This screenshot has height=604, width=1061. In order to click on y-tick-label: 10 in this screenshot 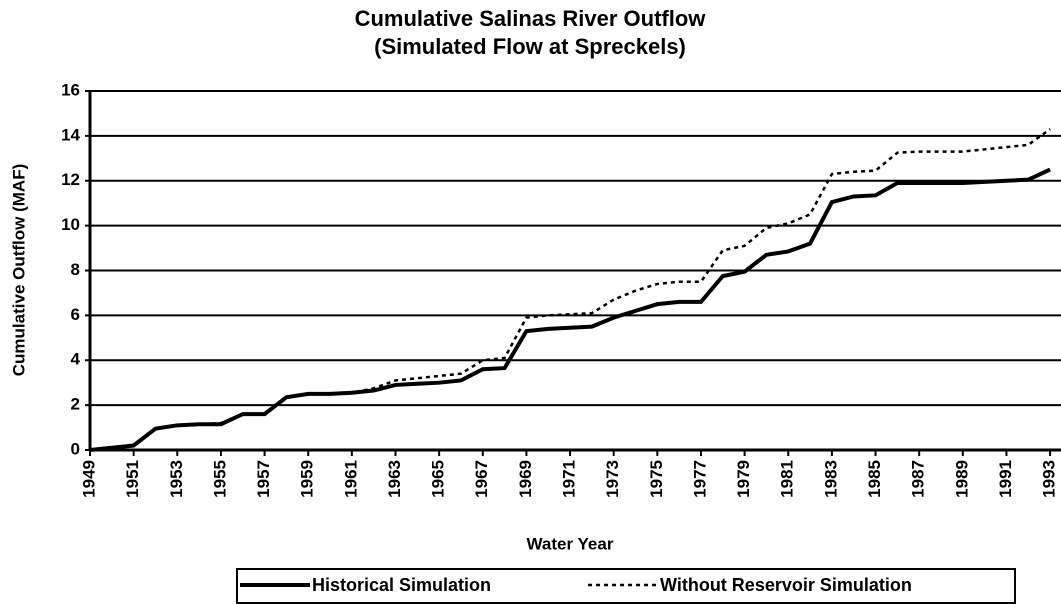, I will do `click(70, 224)`.